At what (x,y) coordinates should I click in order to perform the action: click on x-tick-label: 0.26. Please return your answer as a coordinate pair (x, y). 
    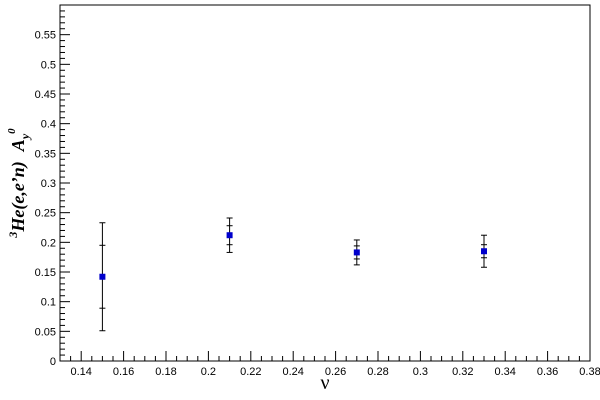
    Looking at the image, I should click on (335, 372).